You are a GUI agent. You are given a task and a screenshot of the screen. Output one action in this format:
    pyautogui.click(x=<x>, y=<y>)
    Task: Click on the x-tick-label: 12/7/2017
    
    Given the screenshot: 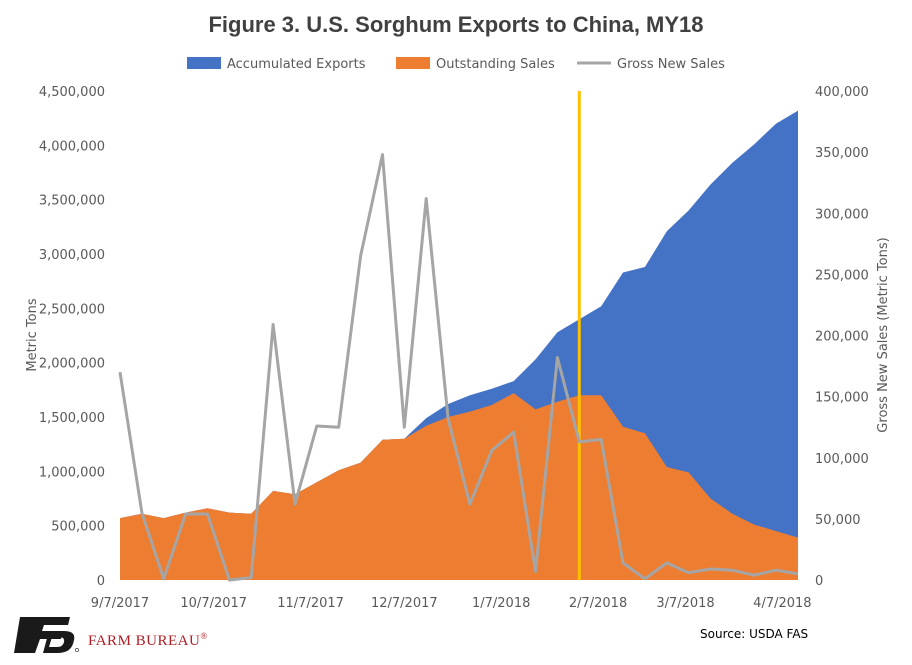 What is the action you would take?
    pyautogui.click(x=404, y=603)
    